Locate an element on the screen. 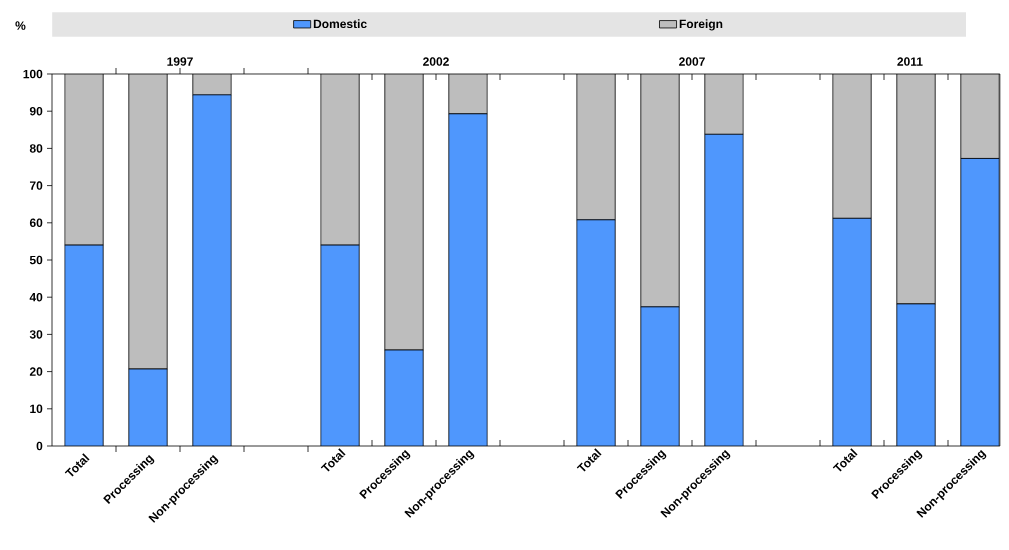  legend-label: Domestic is located at coordinates (340, 24).